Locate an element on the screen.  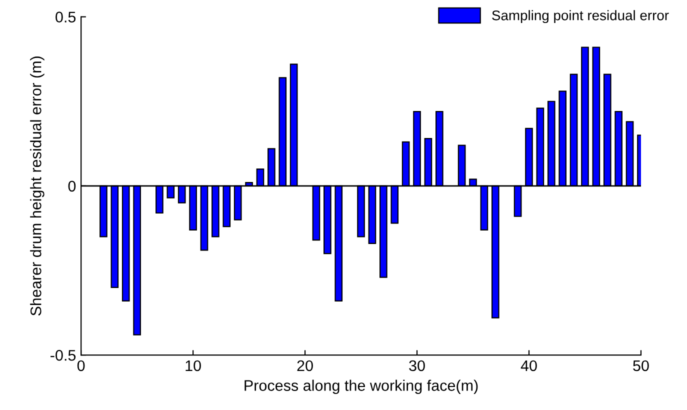
x-tick-label: 50 is located at coordinates (641, 366).